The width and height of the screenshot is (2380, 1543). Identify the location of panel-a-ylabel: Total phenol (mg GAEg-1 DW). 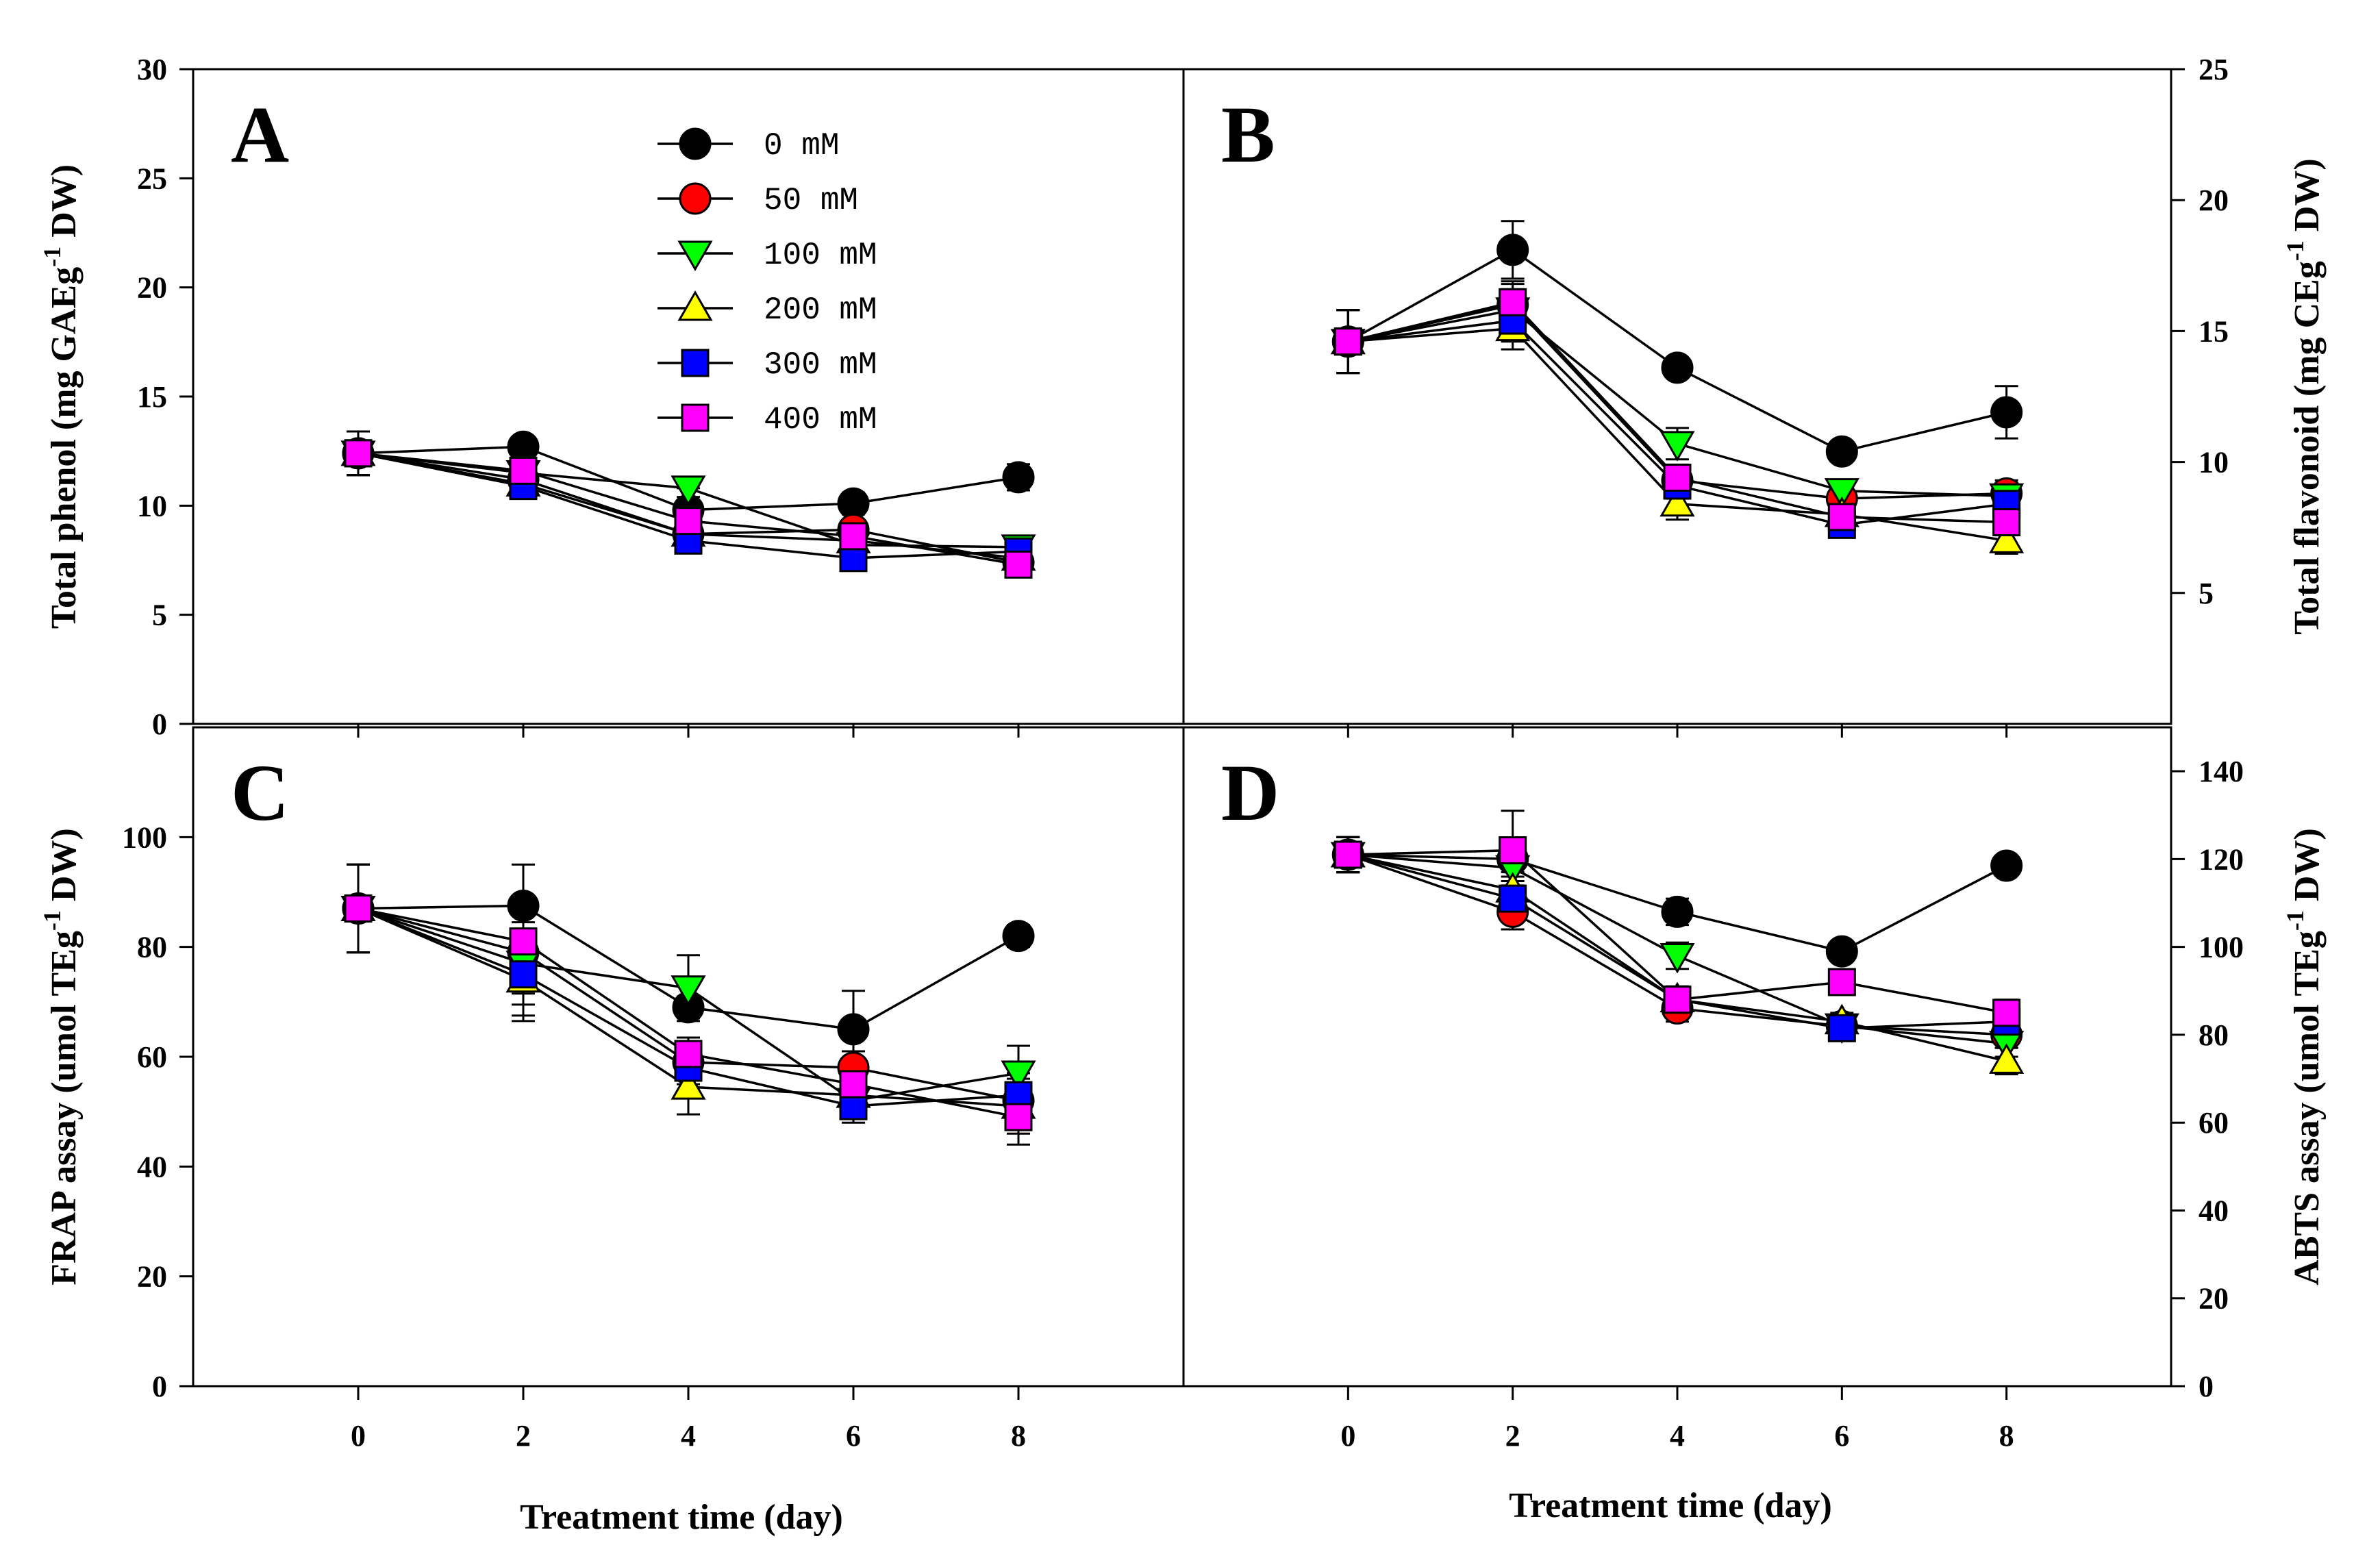
(61, 396).